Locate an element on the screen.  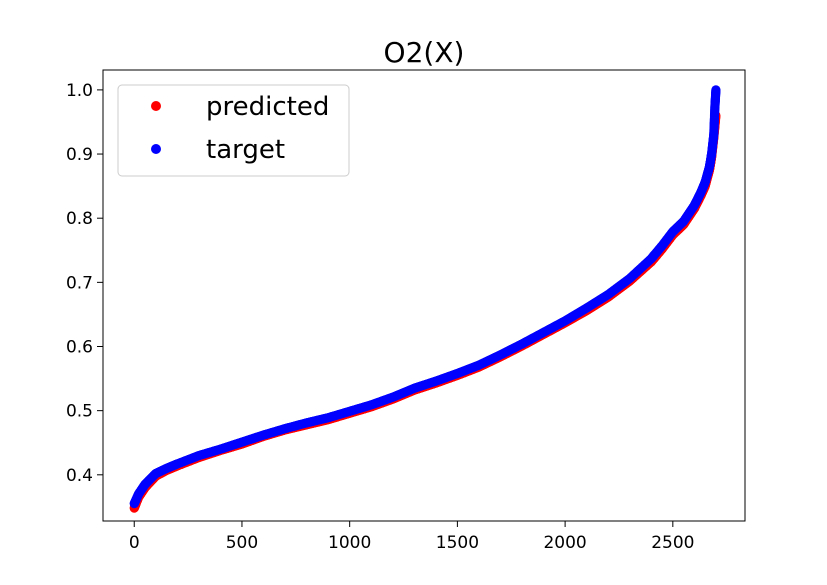
legend-marker-target is located at coordinates (156, 149).